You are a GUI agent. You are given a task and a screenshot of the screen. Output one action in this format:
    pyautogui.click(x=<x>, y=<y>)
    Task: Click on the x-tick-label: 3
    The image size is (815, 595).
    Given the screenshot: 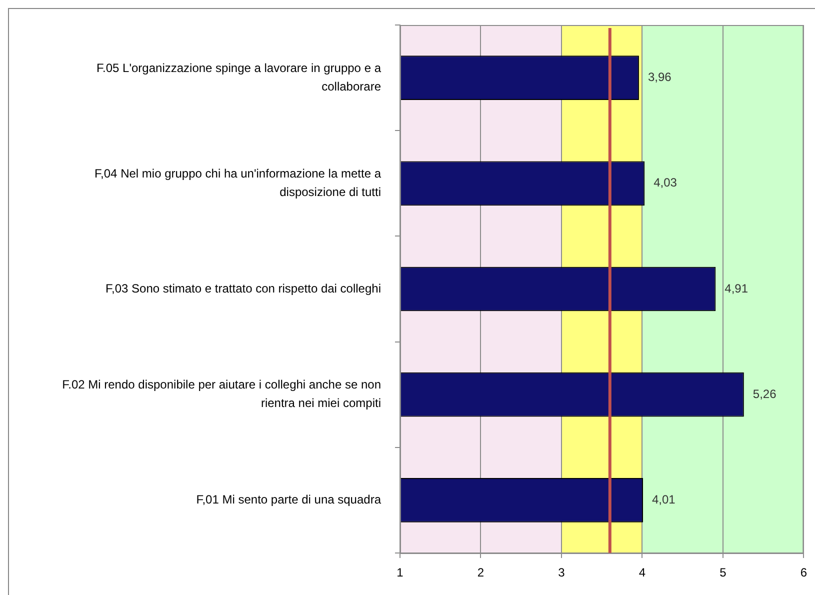 What is the action you would take?
    pyautogui.click(x=562, y=573)
    